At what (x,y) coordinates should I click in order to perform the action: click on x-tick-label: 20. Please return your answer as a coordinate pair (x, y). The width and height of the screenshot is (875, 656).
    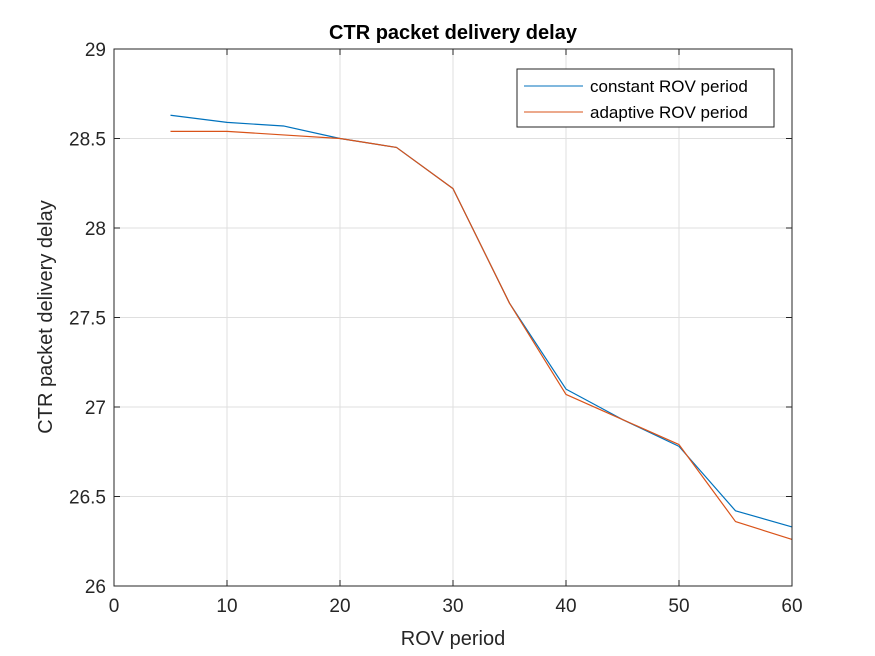
    Looking at the image, I should click on (339, 606).